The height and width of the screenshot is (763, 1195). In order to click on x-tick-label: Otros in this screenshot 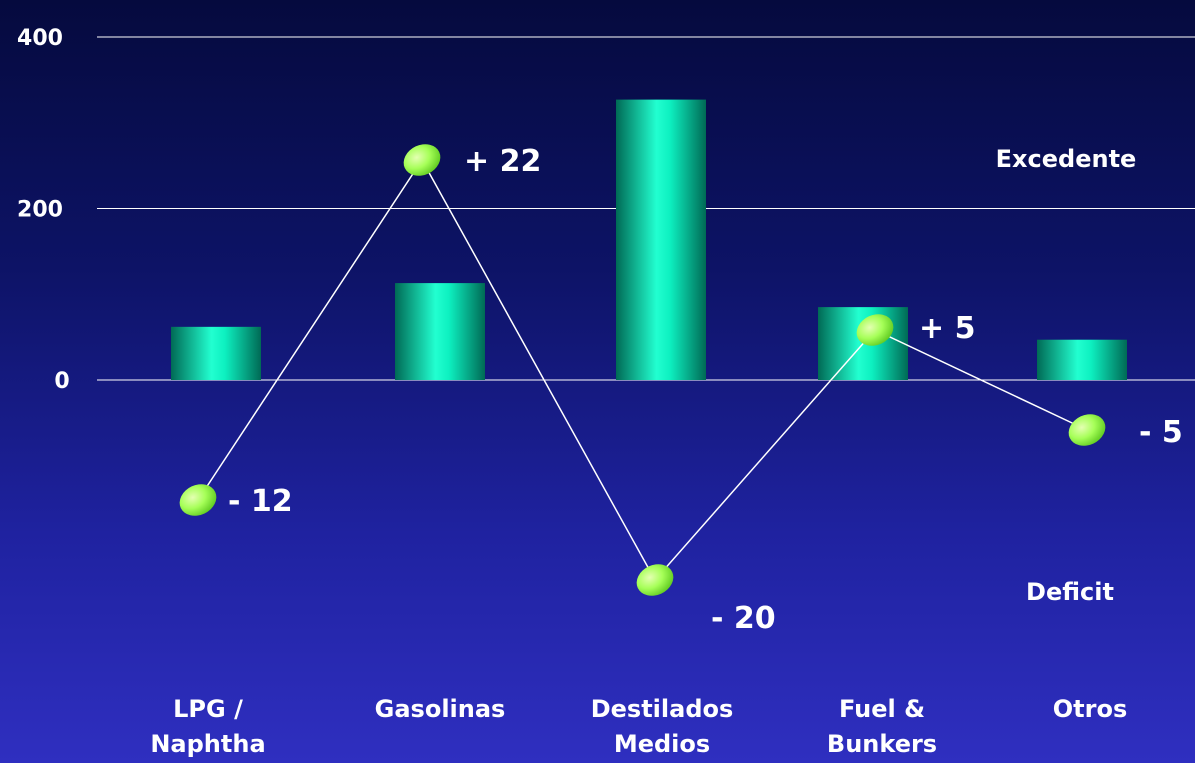, I will do `click(1090, 709)`.